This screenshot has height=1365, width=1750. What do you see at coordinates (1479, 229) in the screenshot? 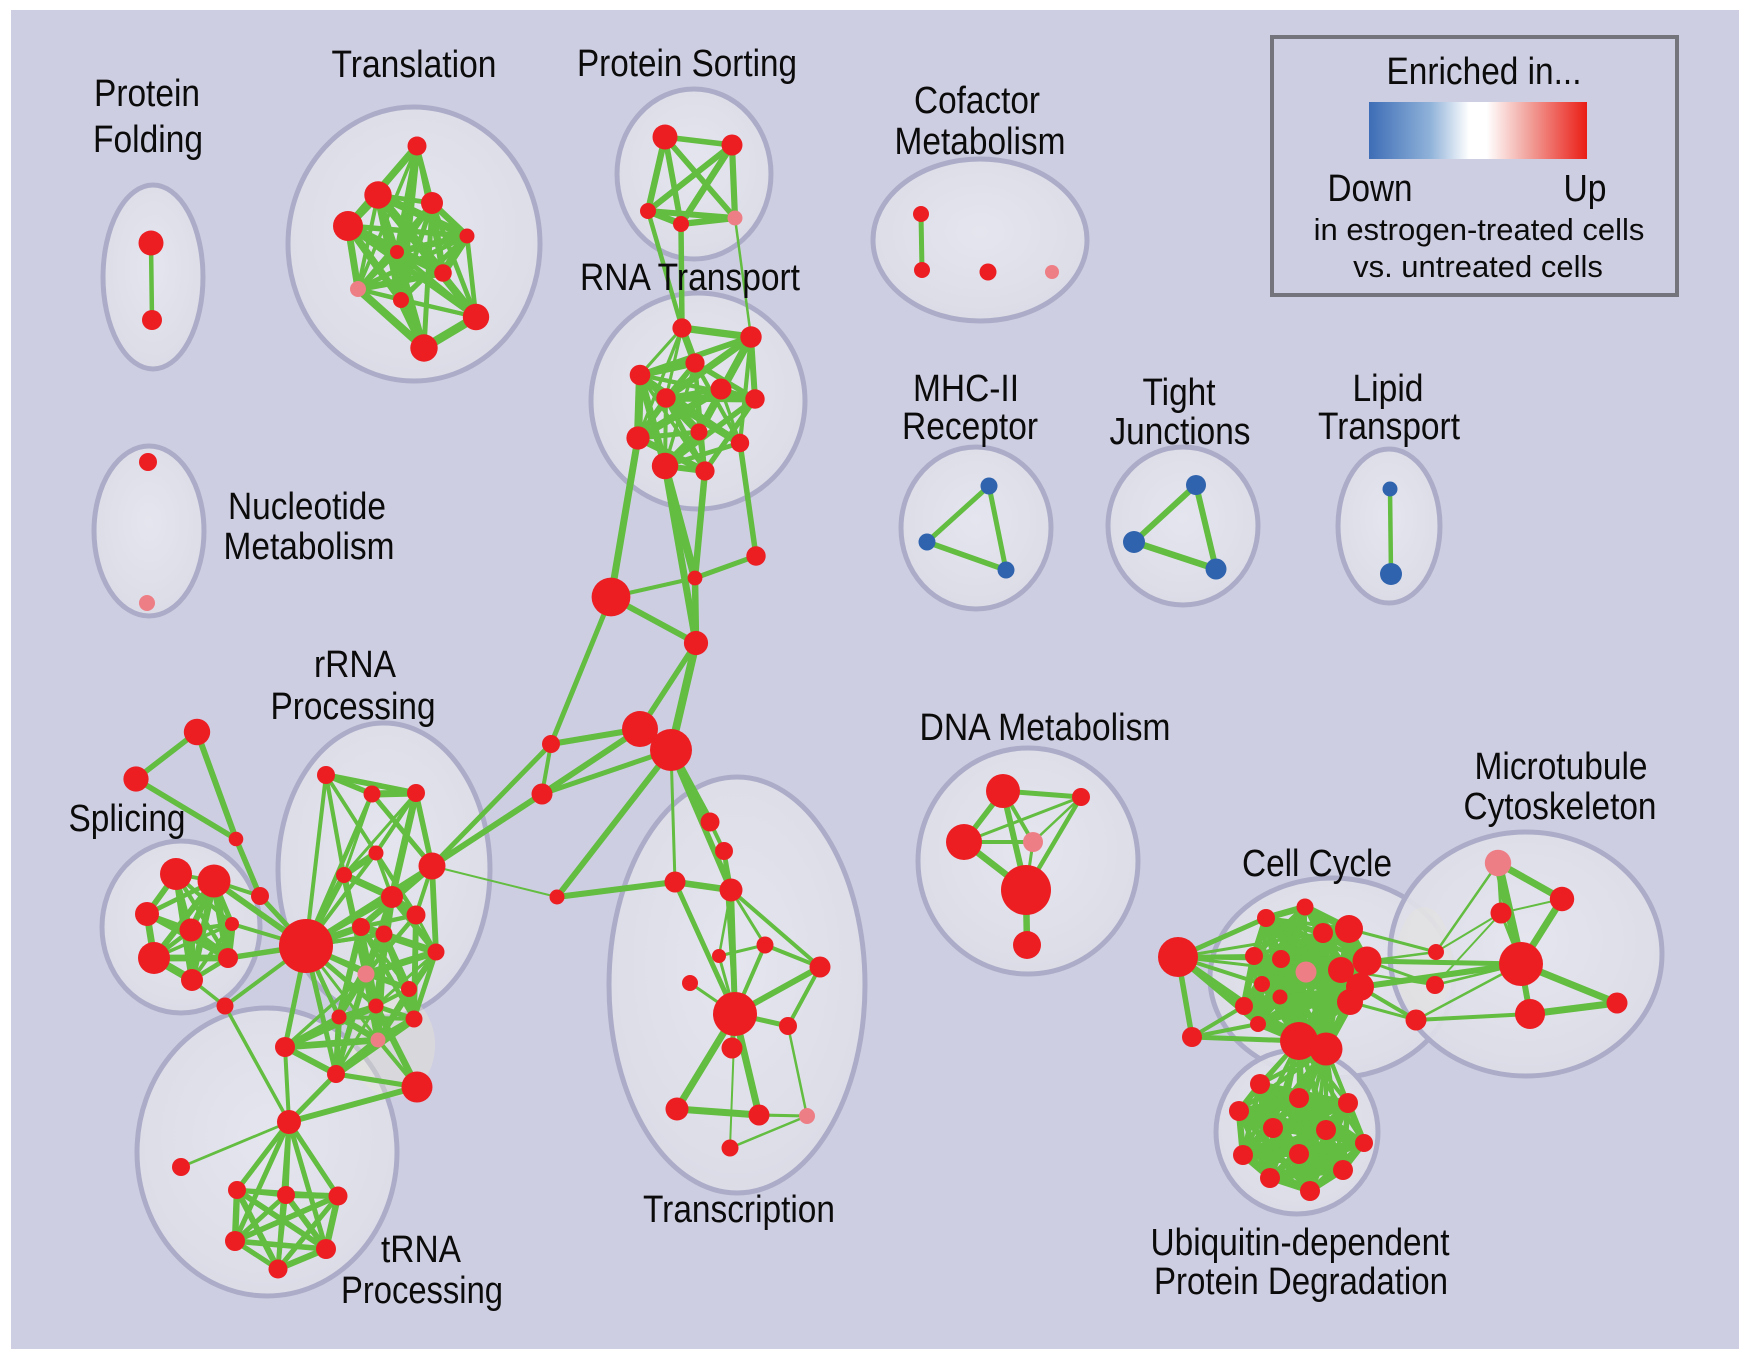
I see `svg-text: in estrogen-treated cells` at bounding box center [1479, 229].